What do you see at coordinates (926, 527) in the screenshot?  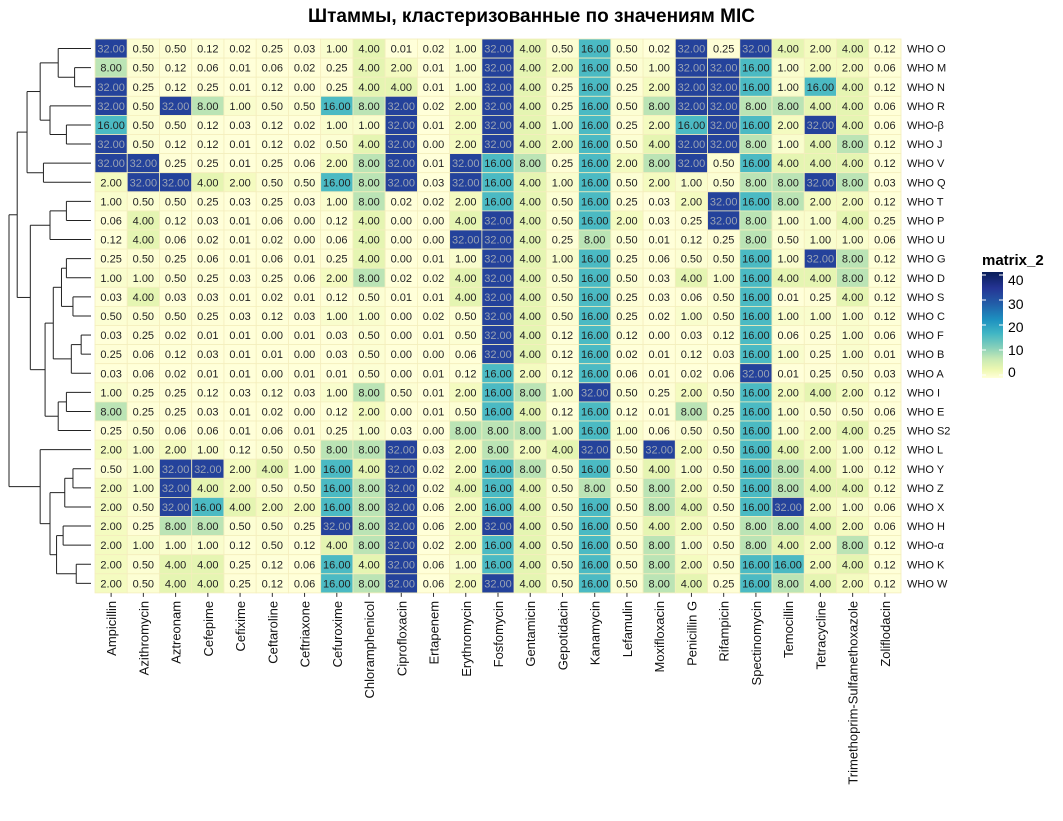 I see `row-label: WHO H` at bounding box center [926, 527].